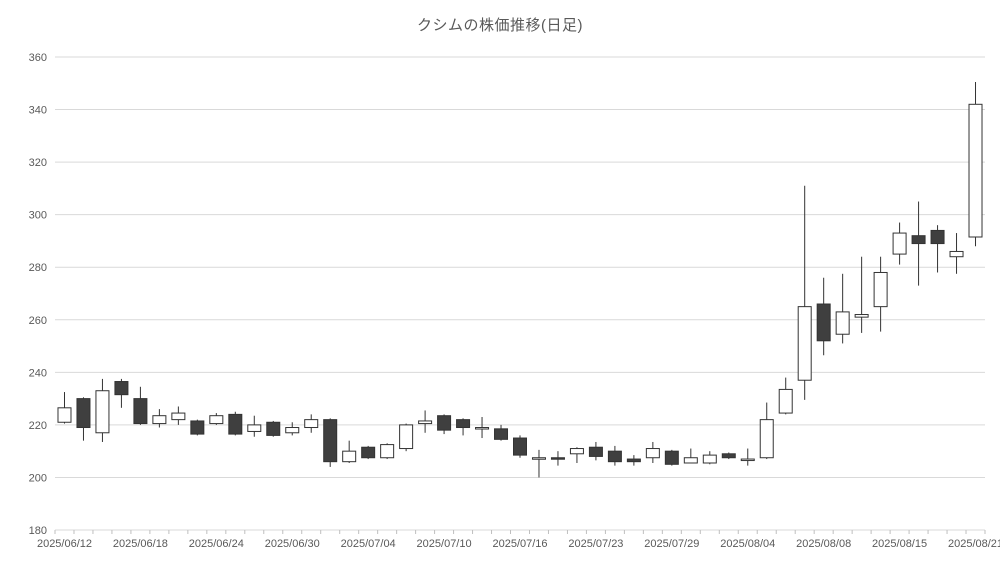  What do you see at coordinates (102, 412) in the screenshot?
I see `candle-up-2025/06/16` at bounding box center [102, 412].